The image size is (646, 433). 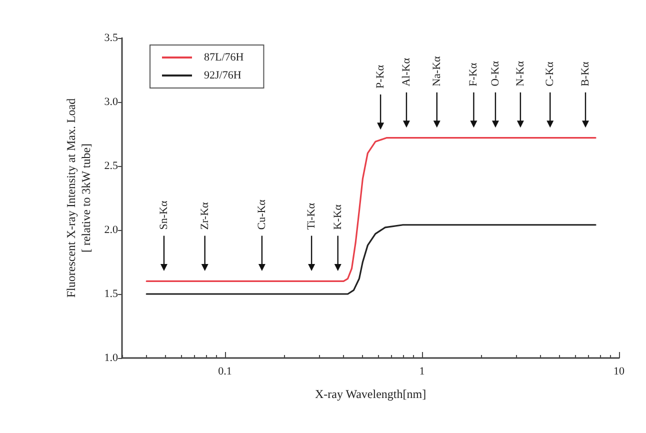 What do you see at coordinates (312, 216) in the screenshot?
I see `ref-line-label: Ti-Kα` at bounding box center [312, 216].